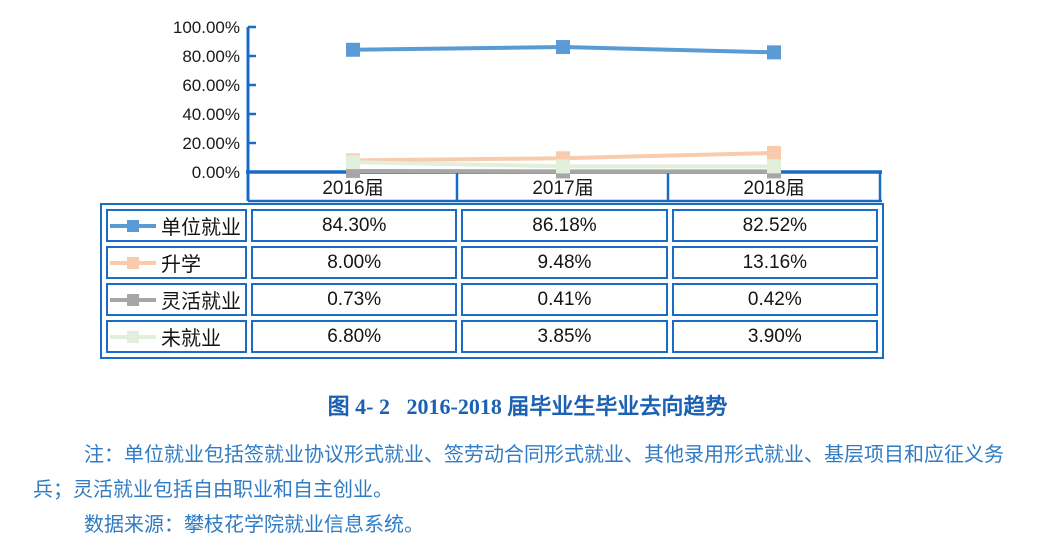 This screenshot has height=554, width=1055. Describe the element at coordinates (213, 490) in the screenshot. I see `note-line: 兵；灵活就业包括自由职业和自主创业。` at that location.